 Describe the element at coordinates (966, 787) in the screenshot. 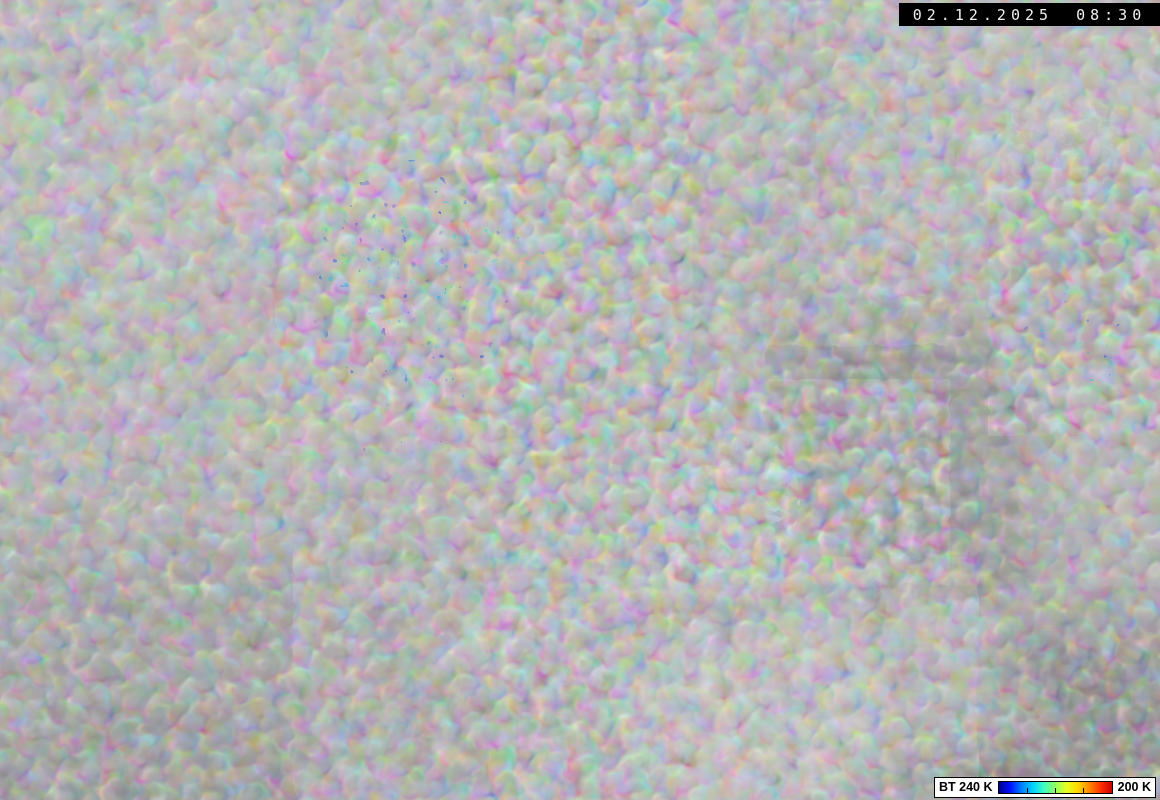

I see `legend-min-label: BT 240 K` at that location.